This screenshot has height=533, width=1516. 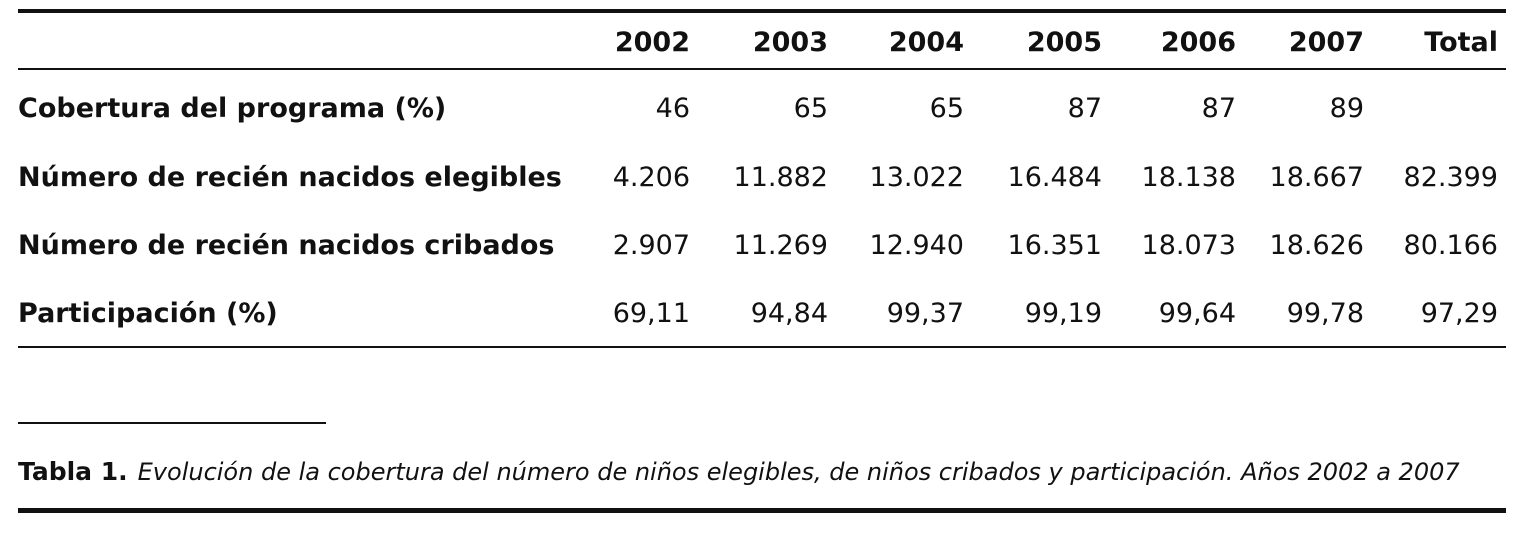 I want to click on row-label: Número de recién nacidos elegibles, so click(x=290, y=177).